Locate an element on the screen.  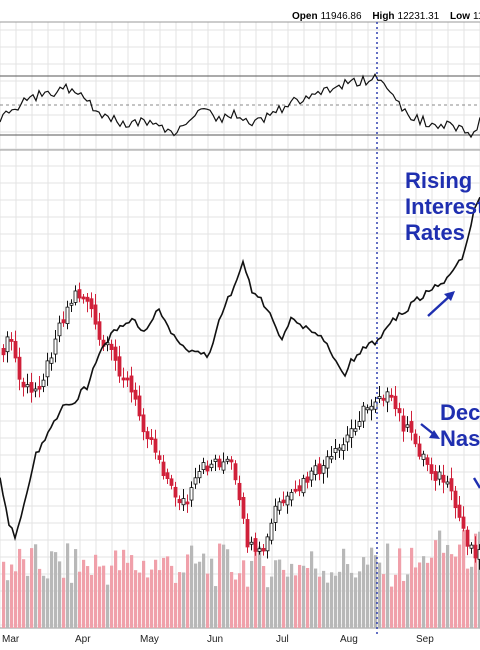
open-value: 11946.86 is located at coordinates (341, 16).